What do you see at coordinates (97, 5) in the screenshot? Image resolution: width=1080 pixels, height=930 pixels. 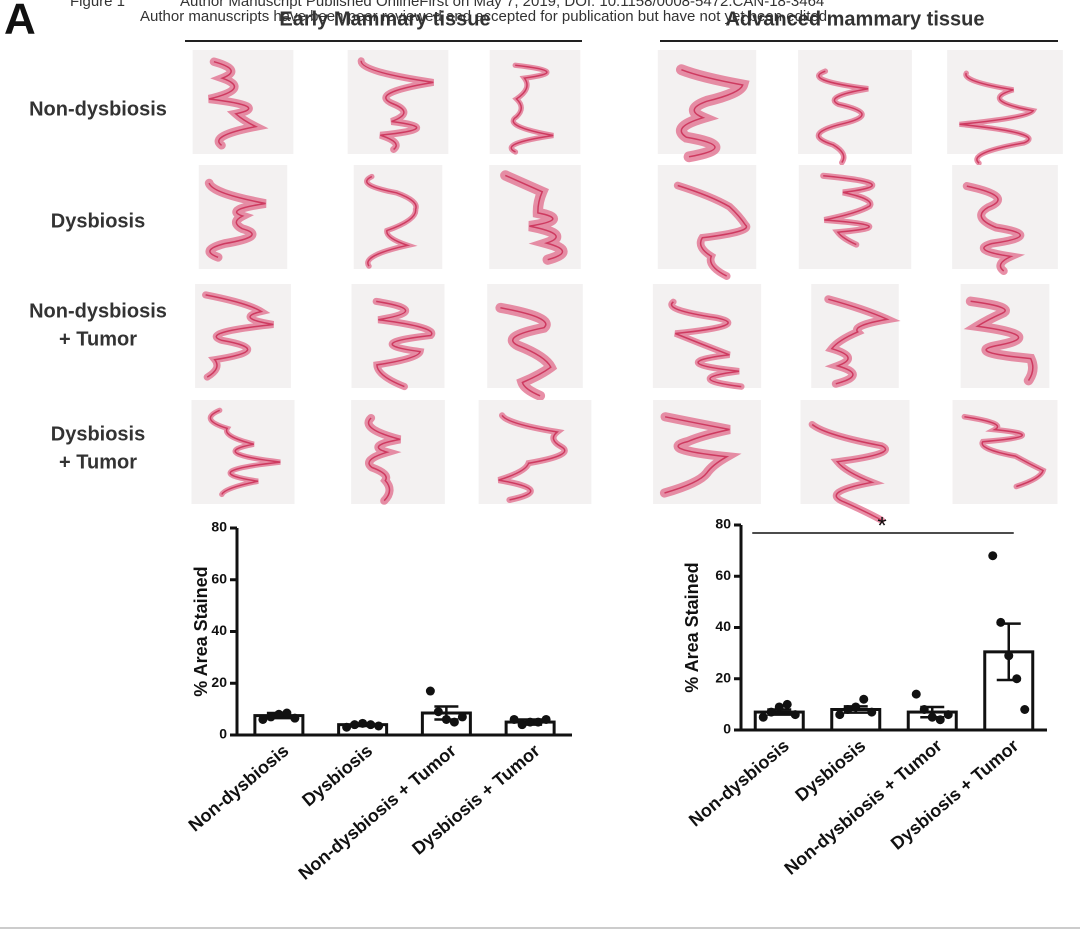 I see `figure-number: Figure 1` at bounding box center [97, 5].